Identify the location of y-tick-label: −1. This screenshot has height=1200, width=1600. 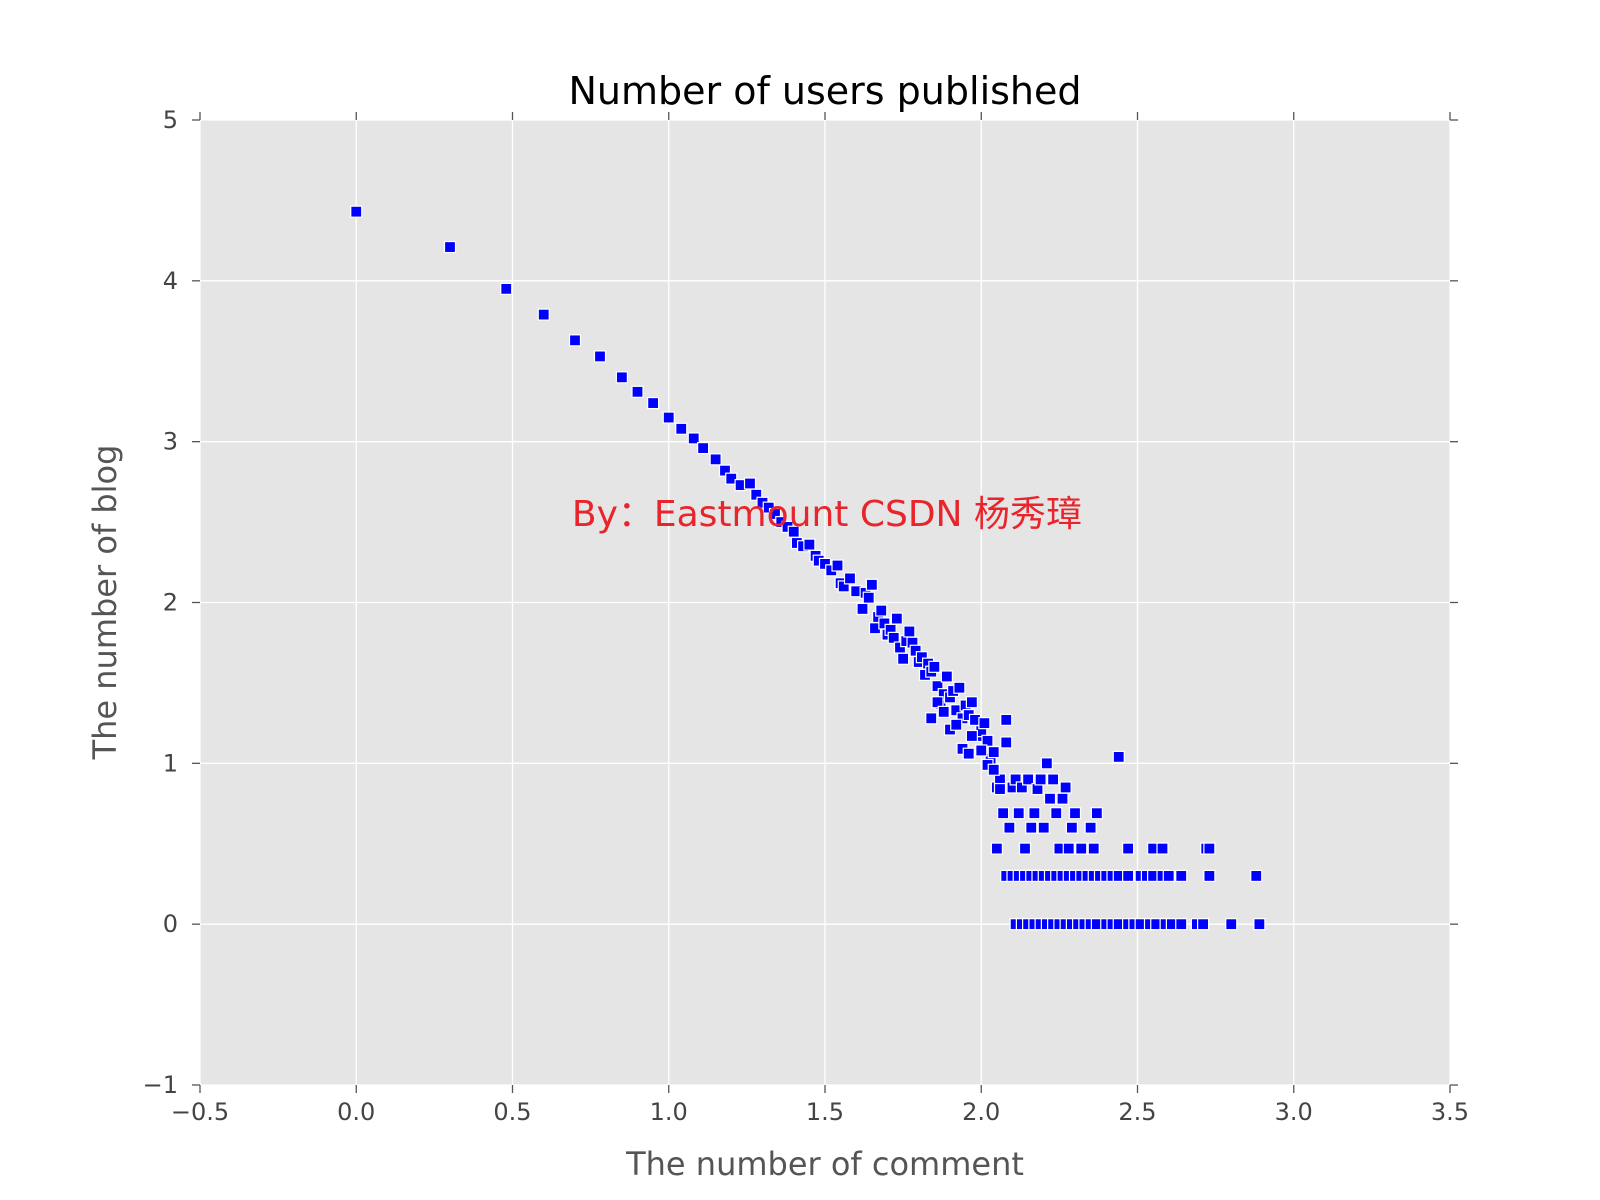
(160, 1085).